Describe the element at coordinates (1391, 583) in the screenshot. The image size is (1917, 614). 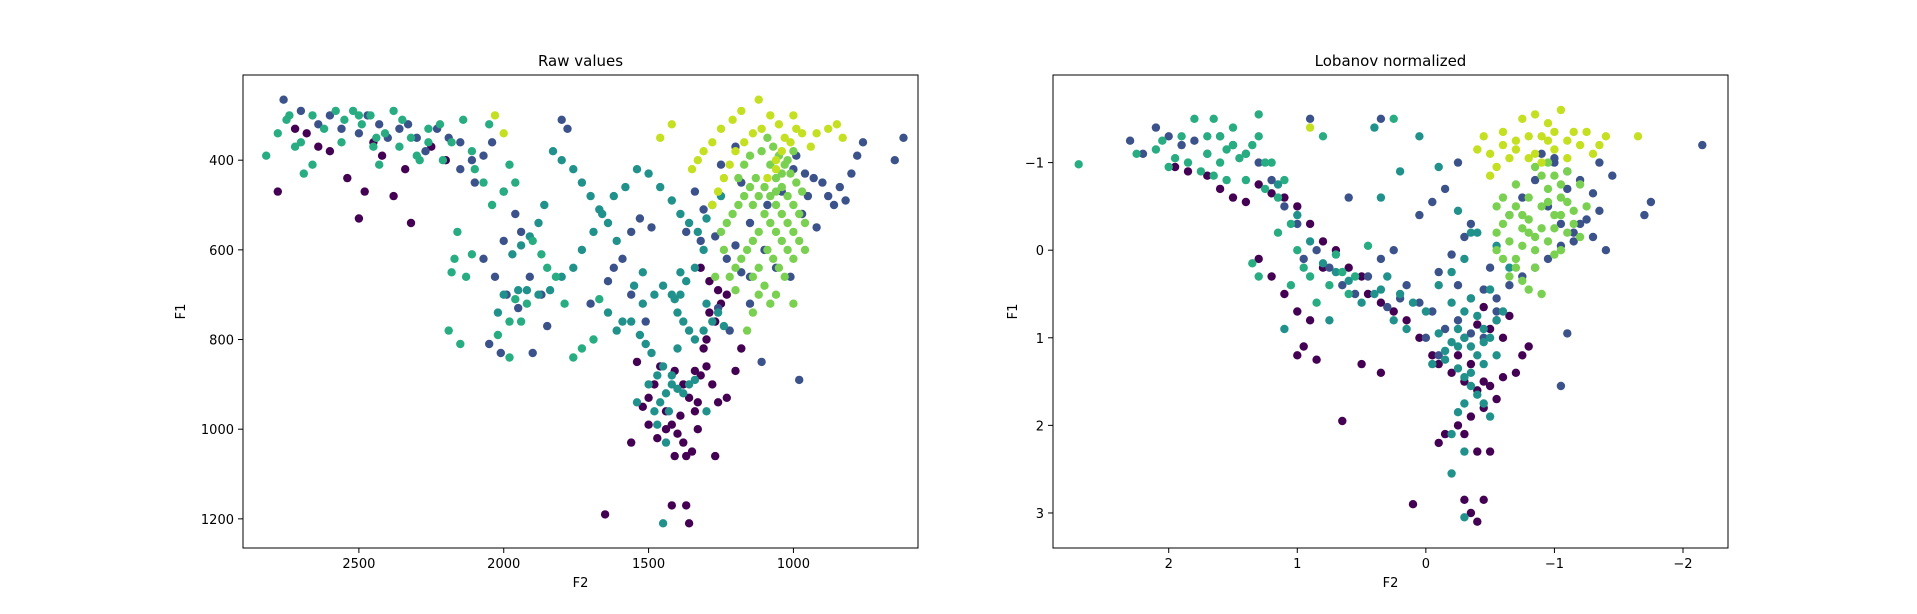
I see `lobanov-normalized-x-label: F2` at that location.